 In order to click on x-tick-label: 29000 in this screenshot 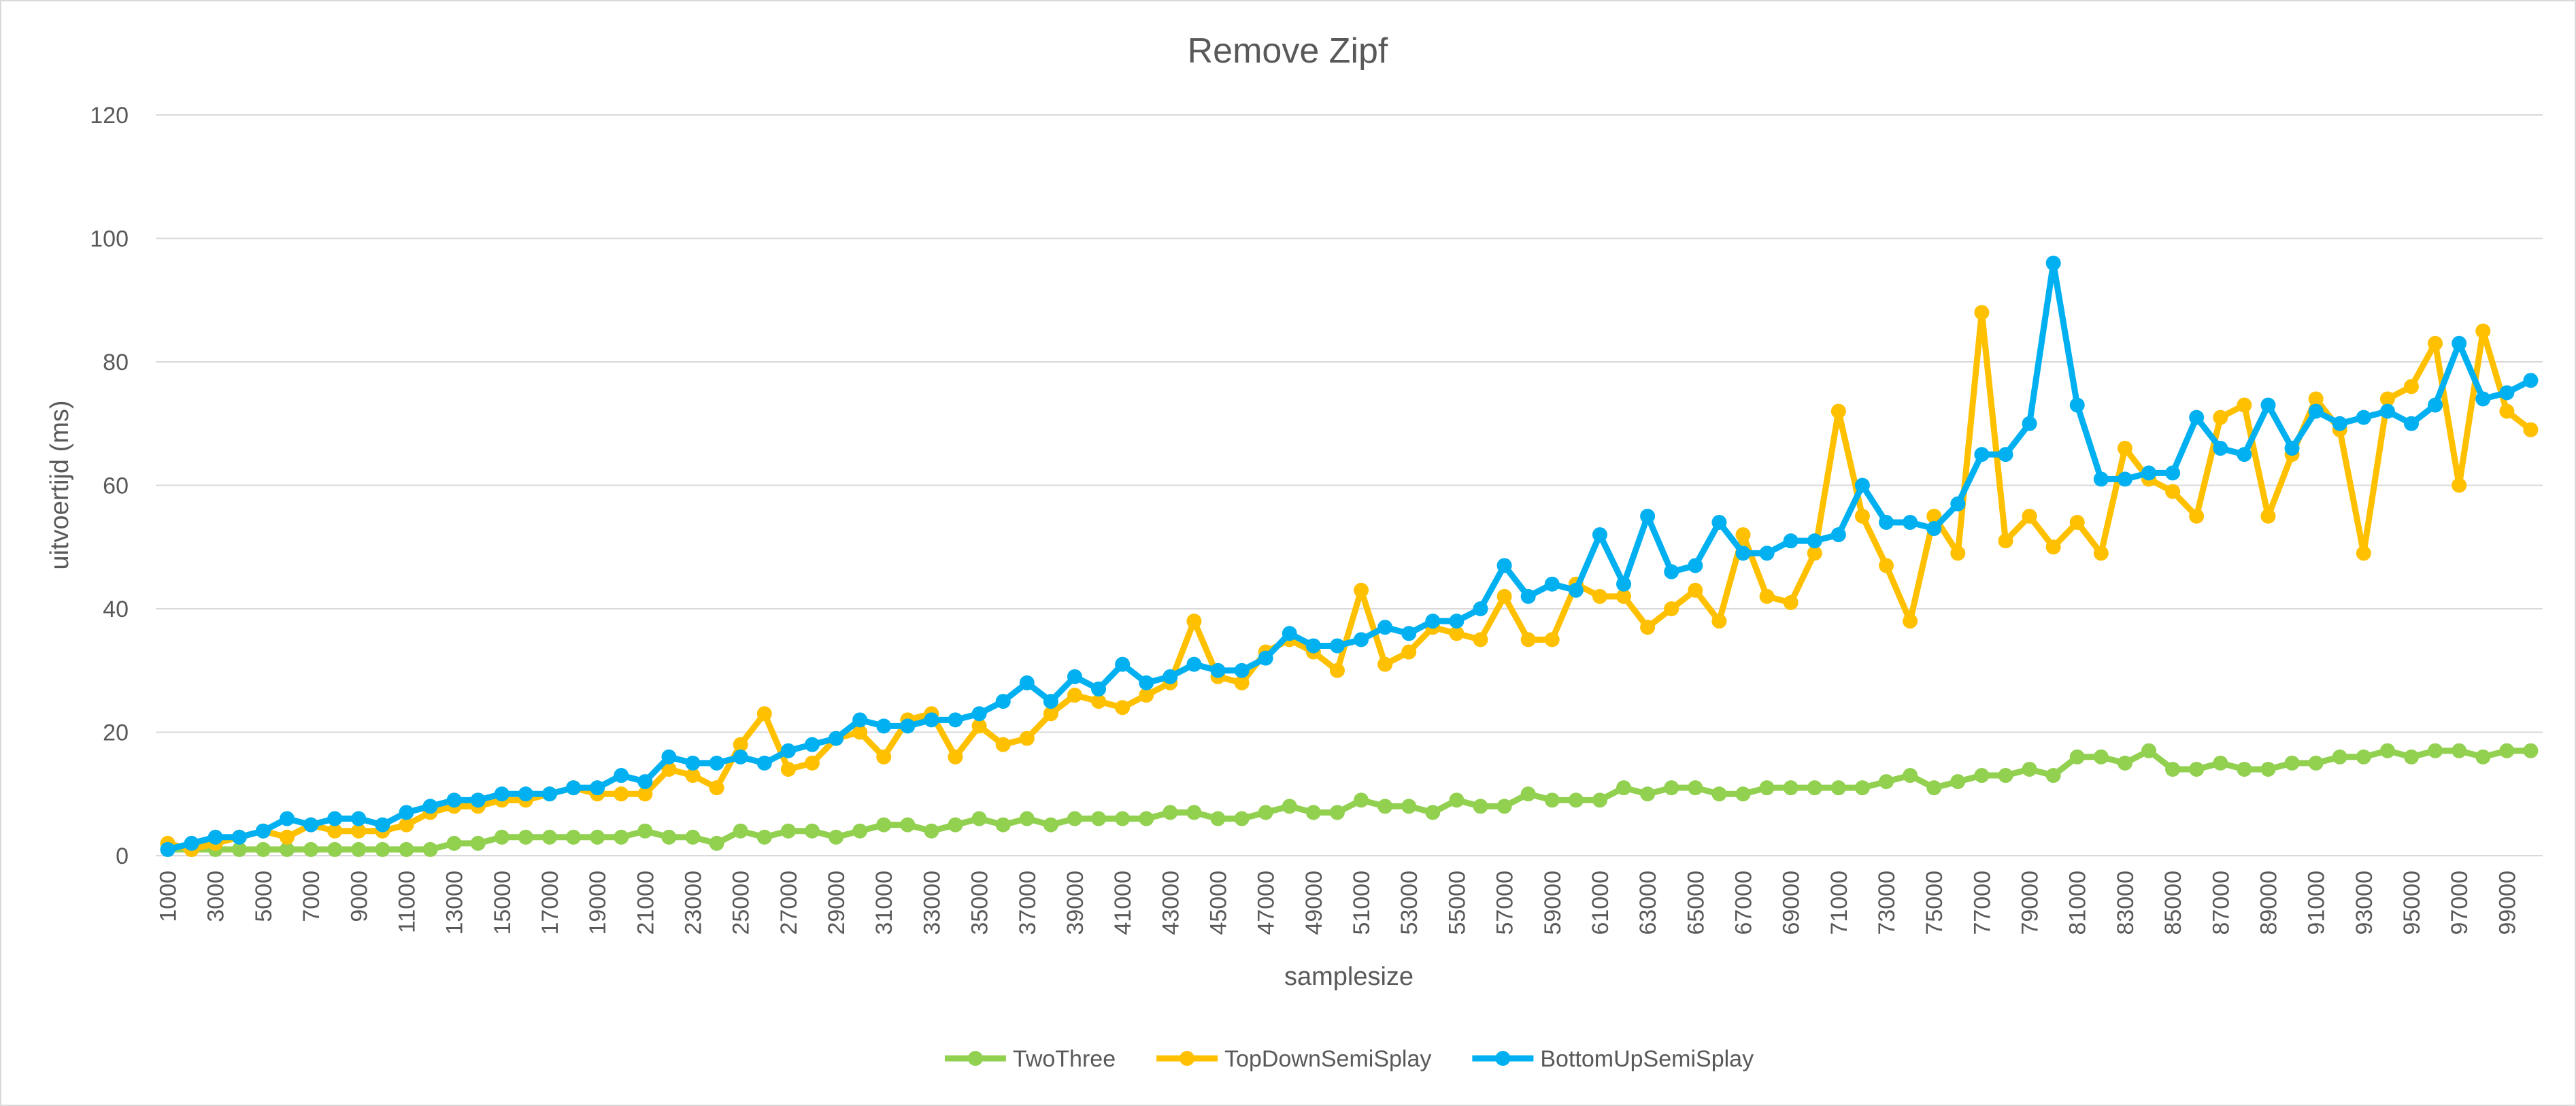, I will do `click(837, 903)`.